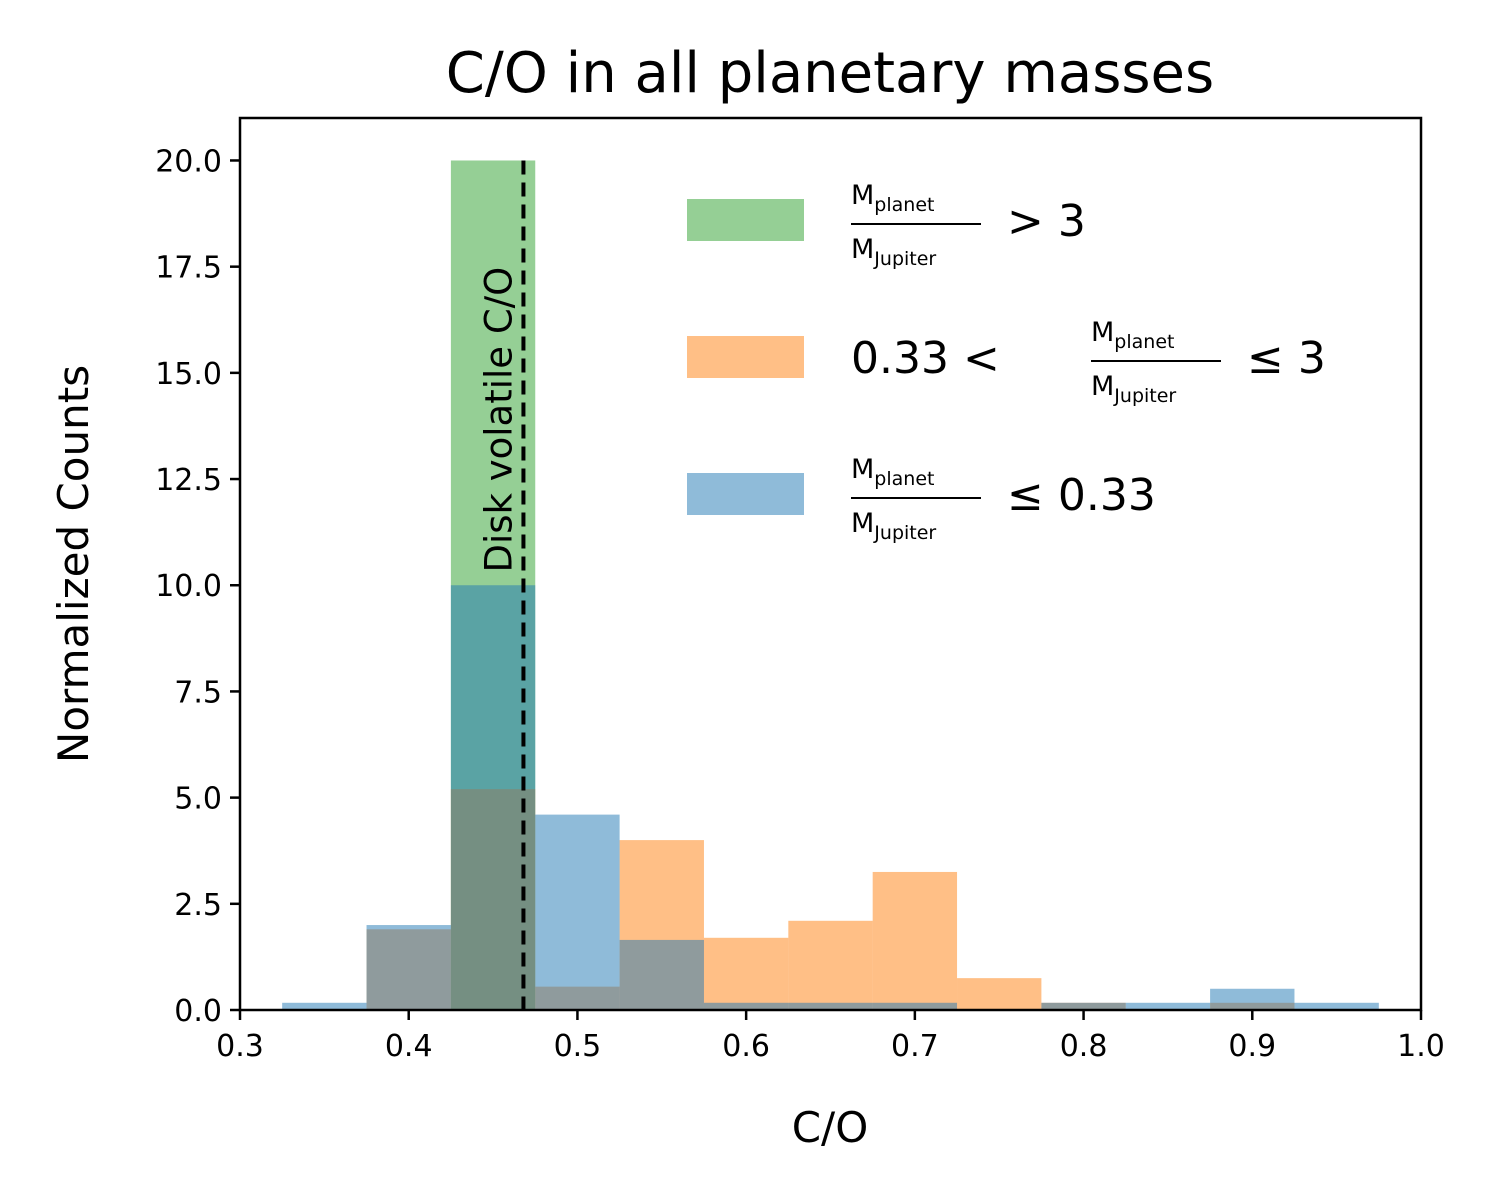 The height and width of the screenshot is (1200, 1500). I want to click on bar-series2-bin7, so click(915, 1006).